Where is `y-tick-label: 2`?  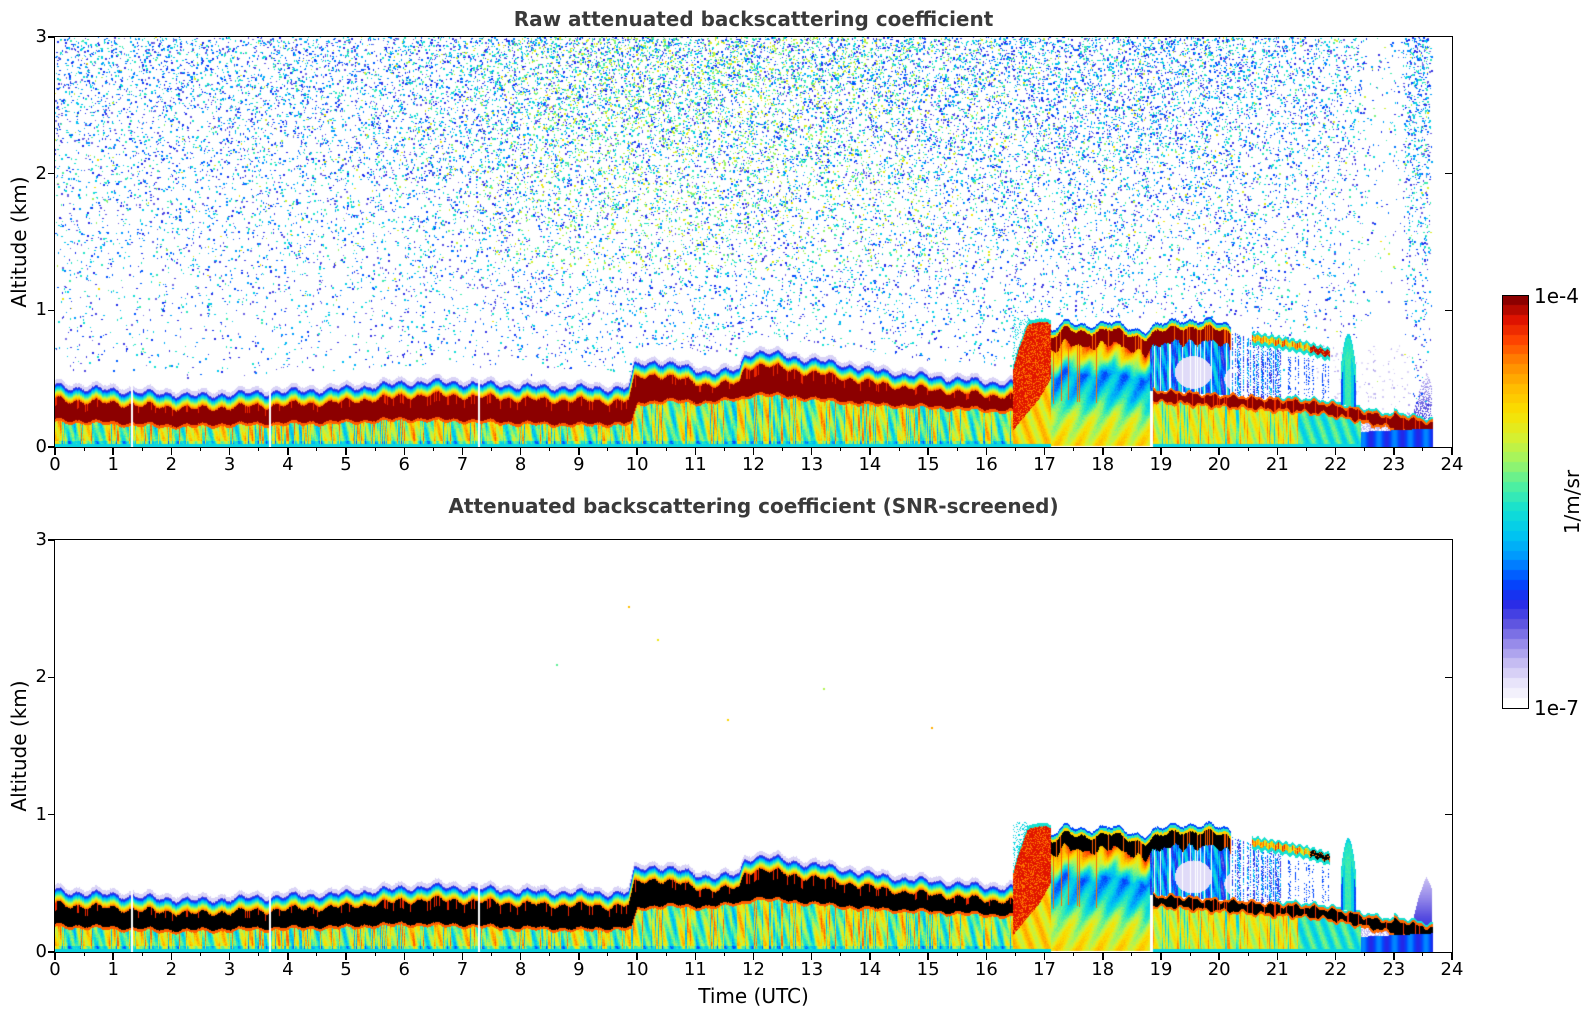 y-tick-label: 2 is located at coordinates (41, 677).